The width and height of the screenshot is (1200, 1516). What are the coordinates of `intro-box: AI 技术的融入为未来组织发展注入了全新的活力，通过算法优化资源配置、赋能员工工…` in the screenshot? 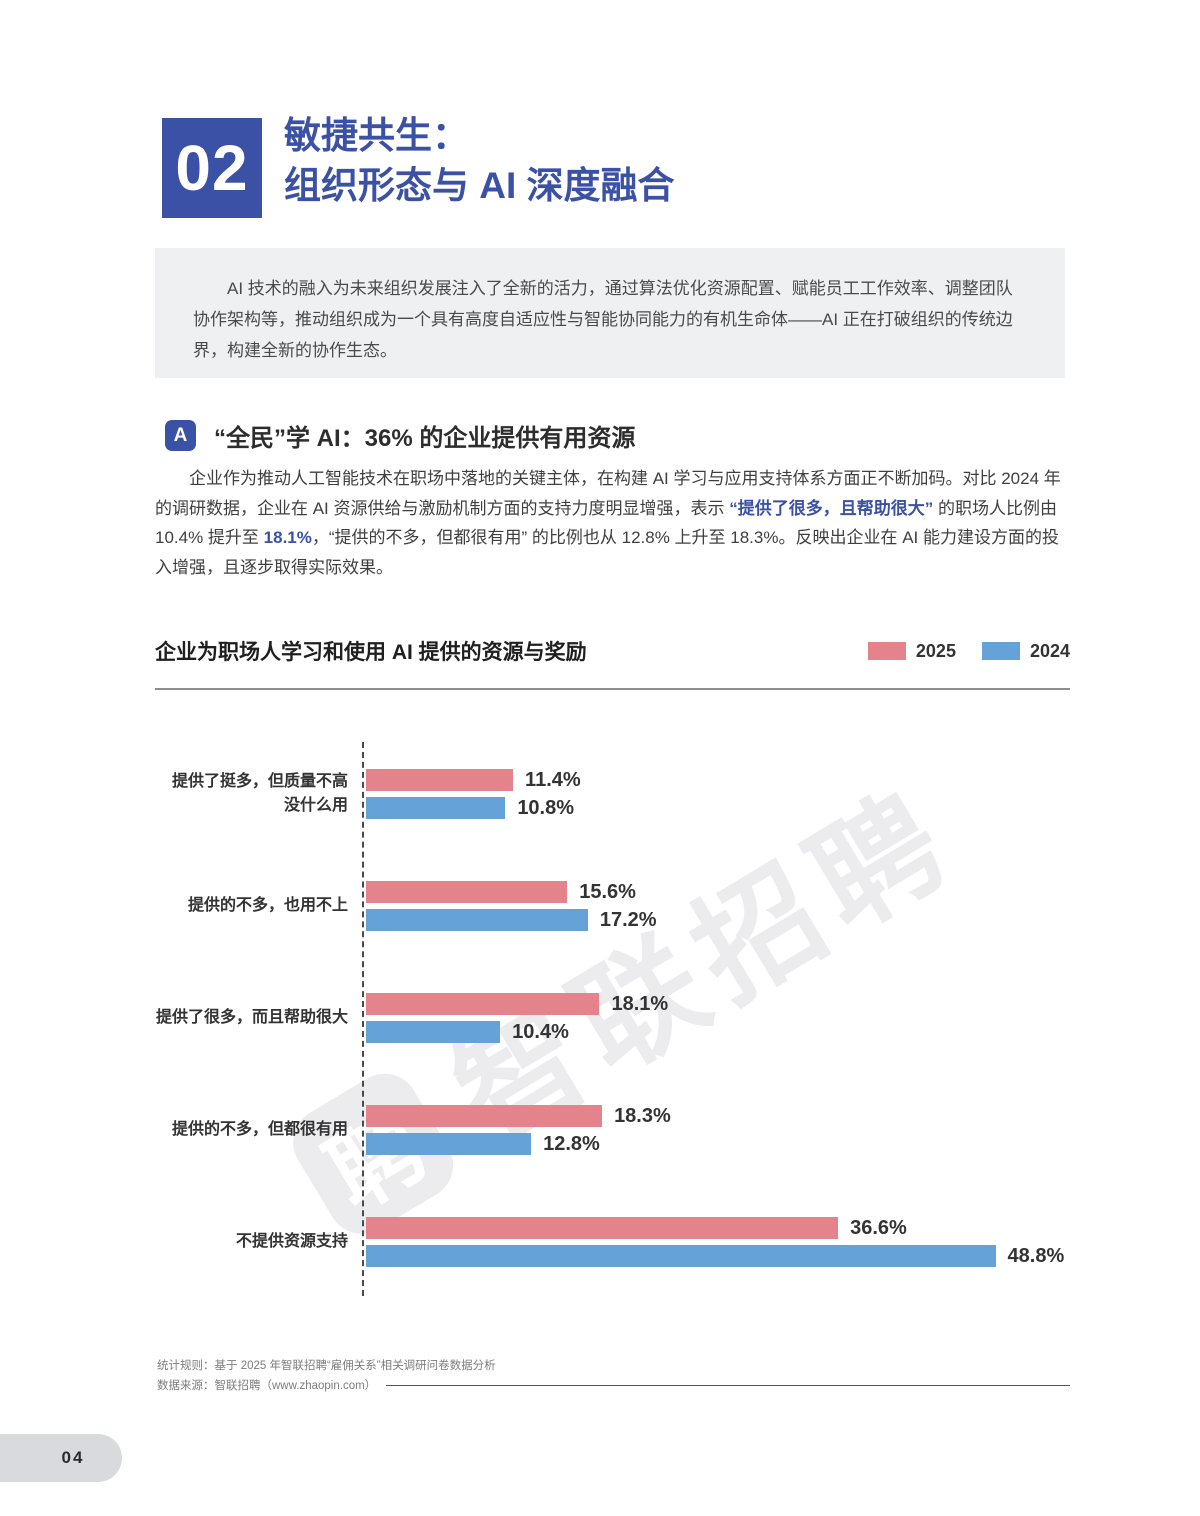 It's located at (610, 313).